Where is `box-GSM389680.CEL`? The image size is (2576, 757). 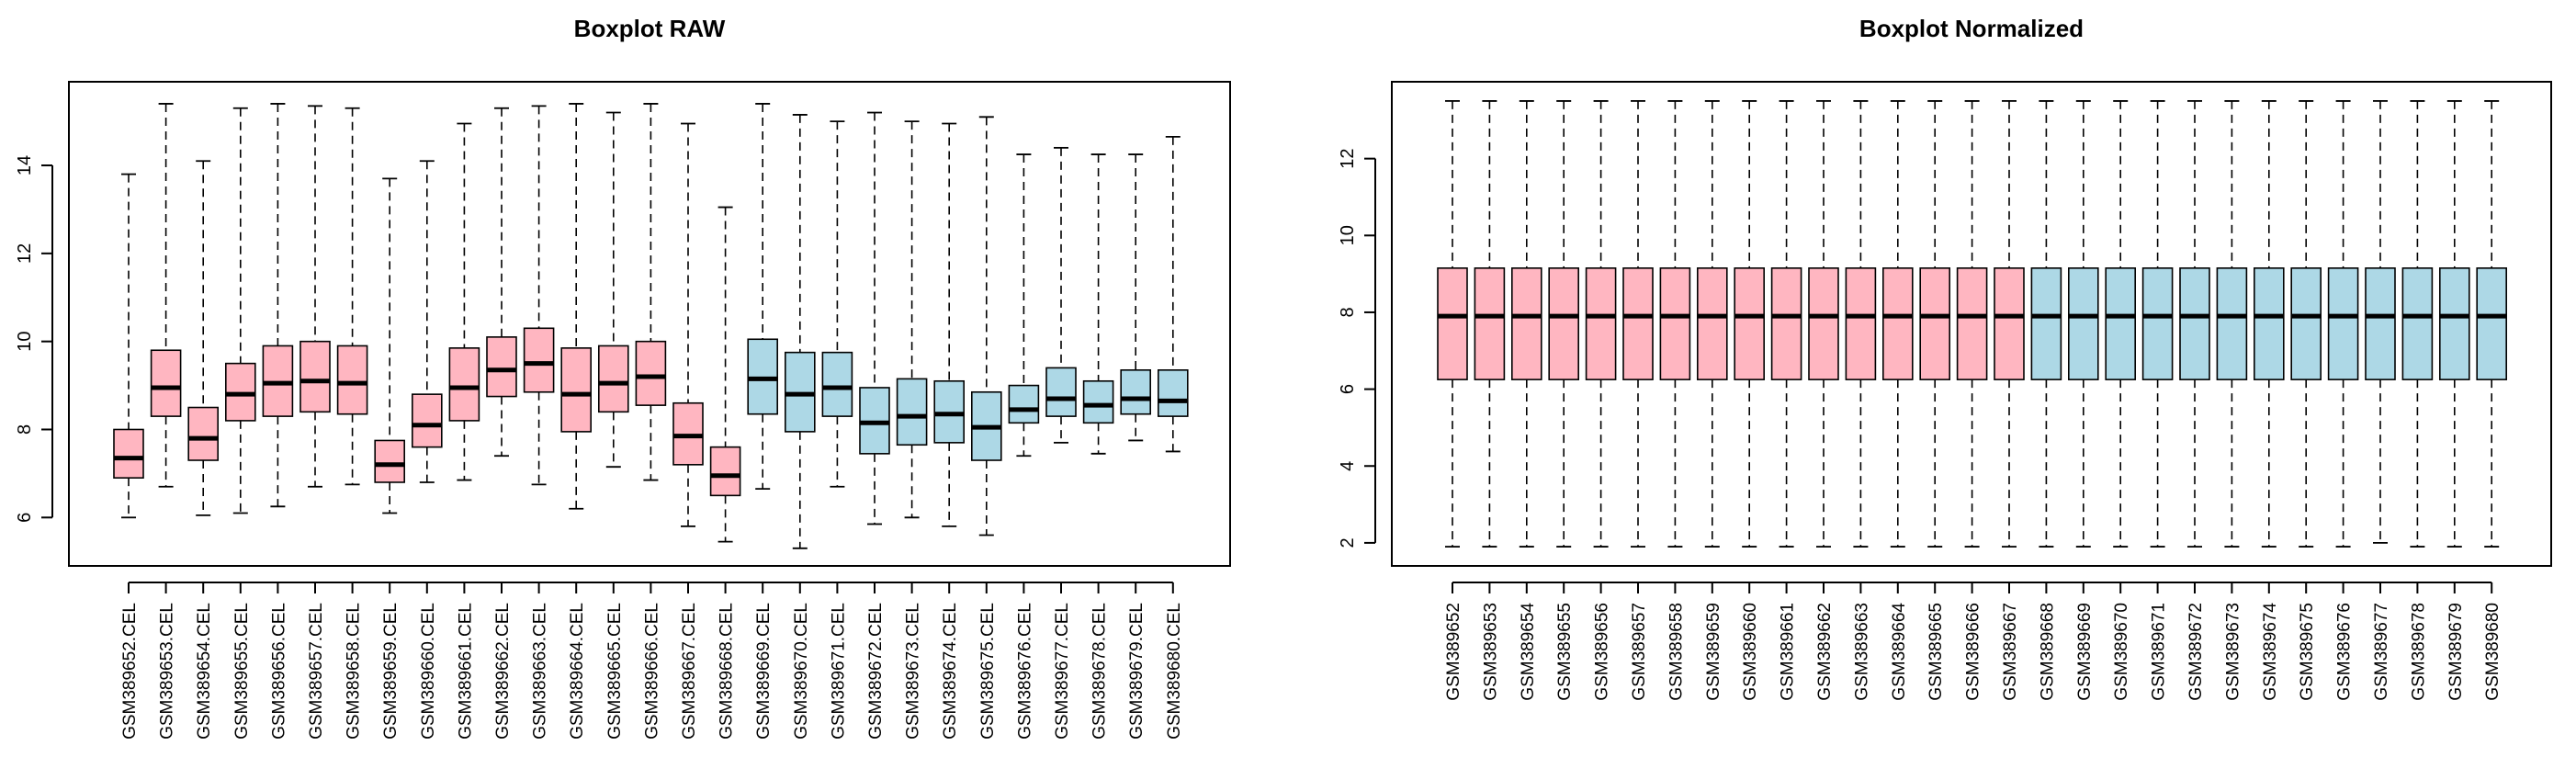 box-GSM389680.CEL is located at coordinates (1173, 294).